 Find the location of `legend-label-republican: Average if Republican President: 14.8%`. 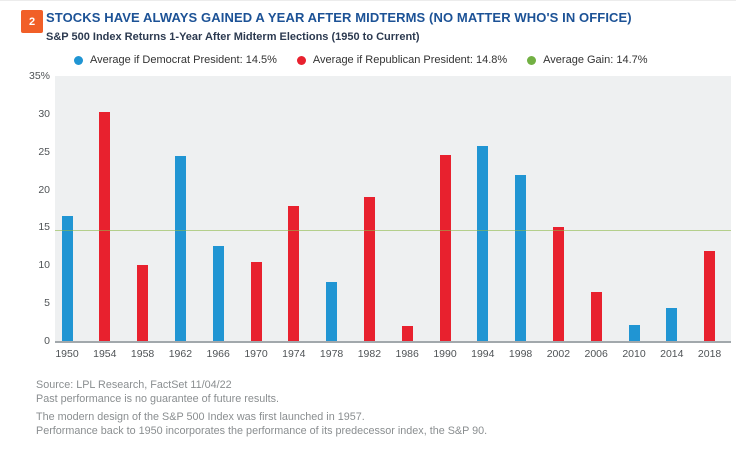

legend-label-republican: Average if Republican President: 14.8% is located at coordinates (410, 60).